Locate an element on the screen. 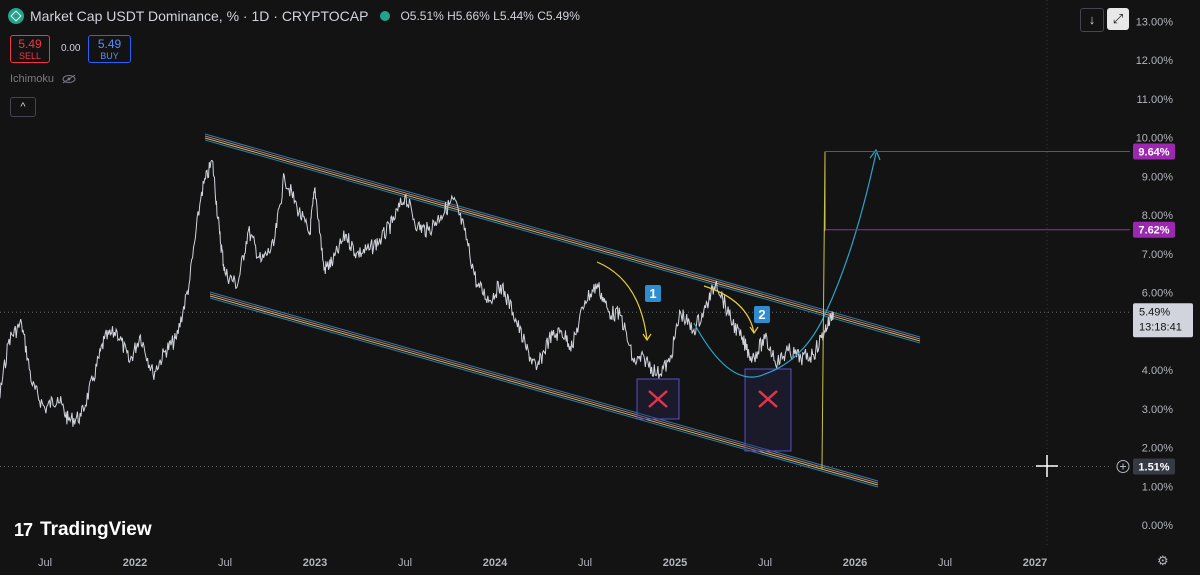 The width and height of the screenshot is (1200, 575). target-text: 9.64% is located at coordinates (1153, 152).